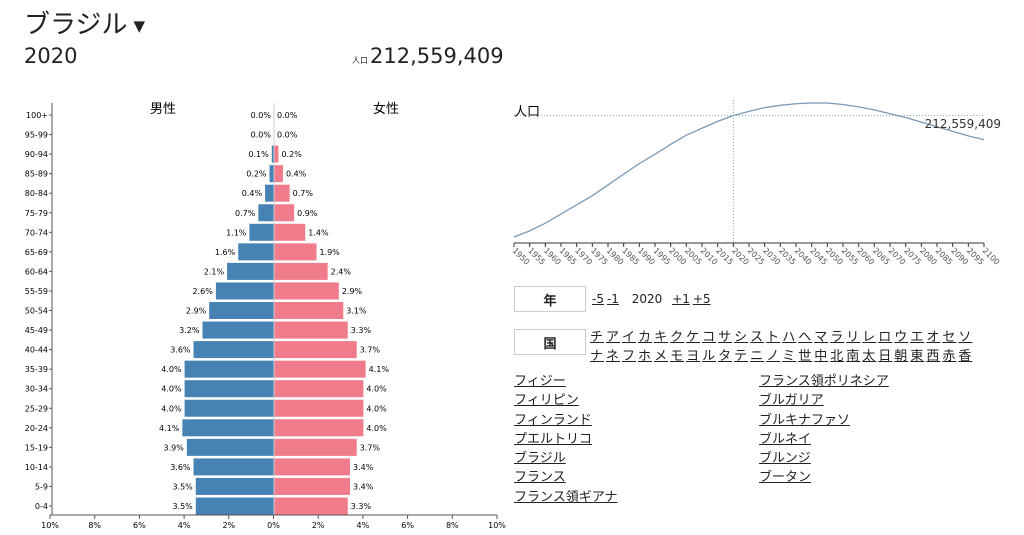 The width and height of the screenshot is (1024, 535). What do you see at coordinates (613, 337) in the screenshot?
I see `country-index-link: ア` at bounding box center [613, 337].